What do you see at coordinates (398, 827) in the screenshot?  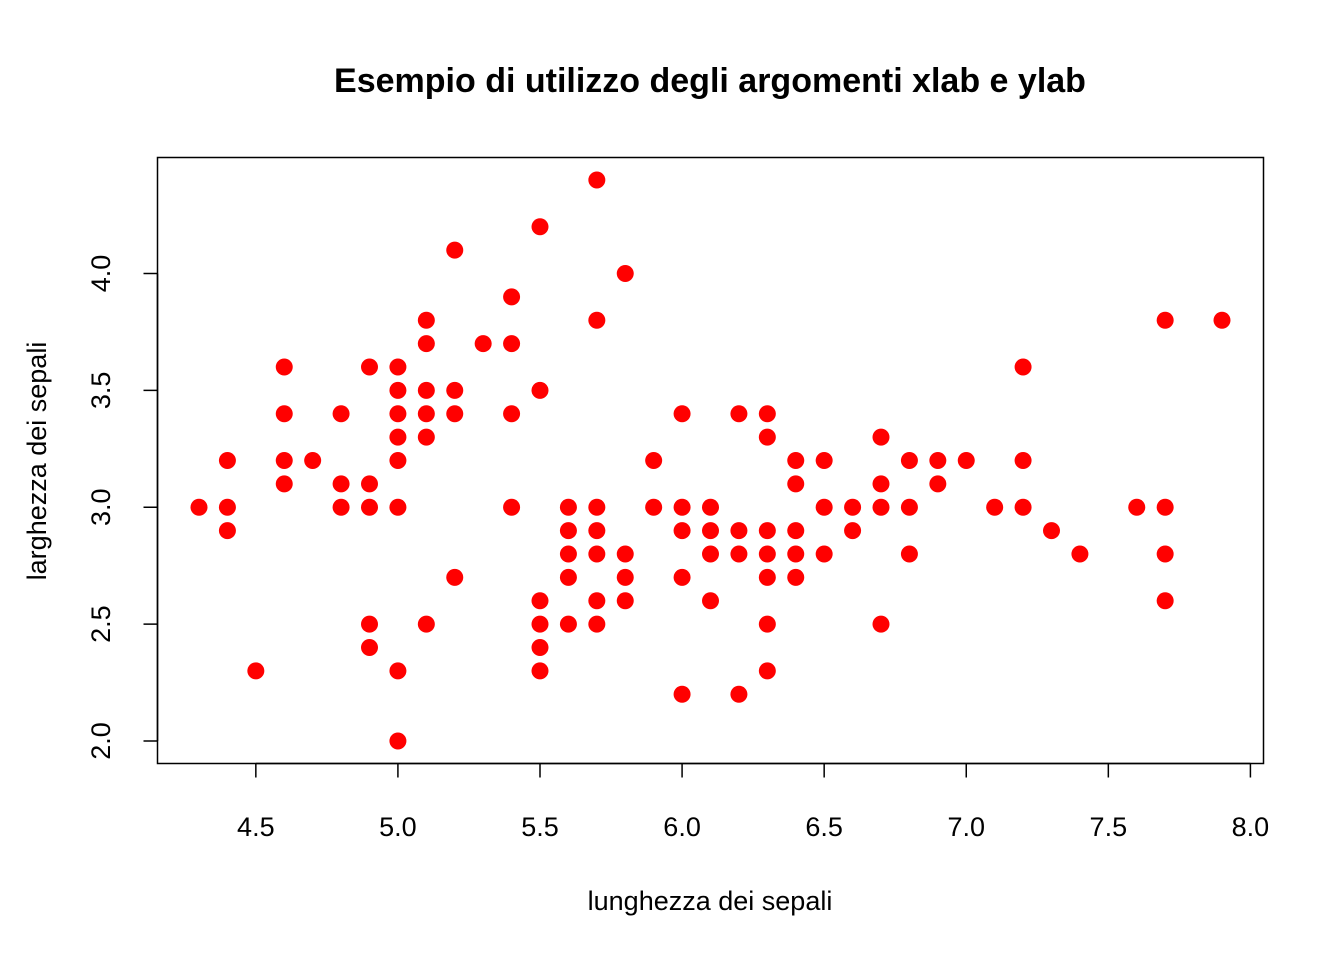 I see `x-tick-label: 5.0` at bounding box center [398, 827].